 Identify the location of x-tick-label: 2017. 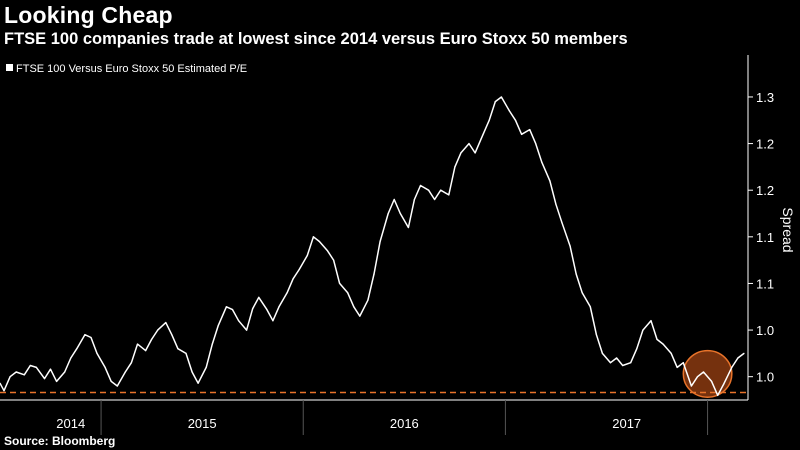
(626, 423).